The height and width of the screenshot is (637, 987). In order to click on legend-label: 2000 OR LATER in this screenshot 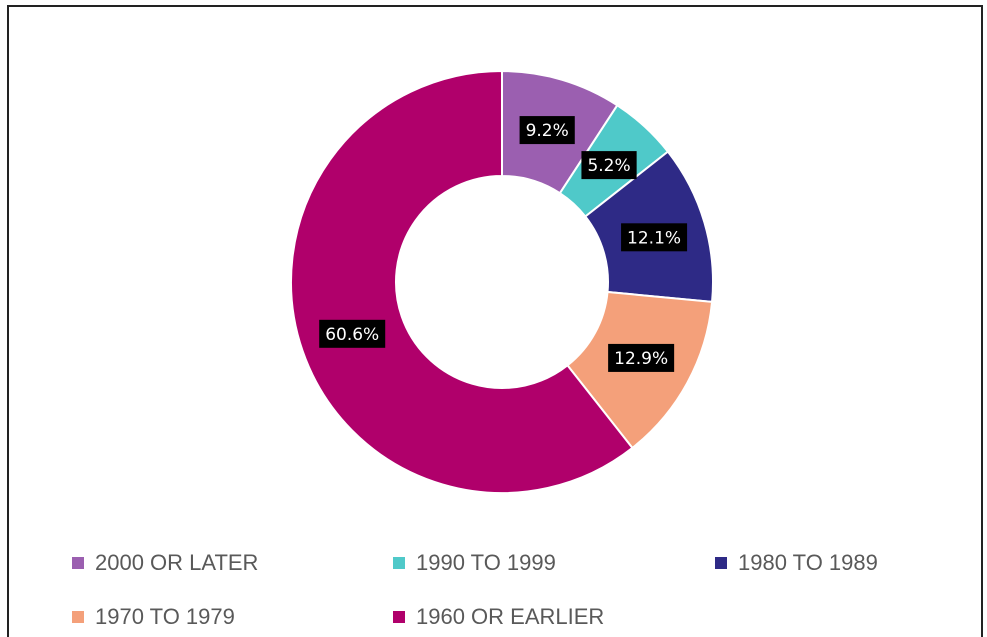, I will do `click(176, 562)`.